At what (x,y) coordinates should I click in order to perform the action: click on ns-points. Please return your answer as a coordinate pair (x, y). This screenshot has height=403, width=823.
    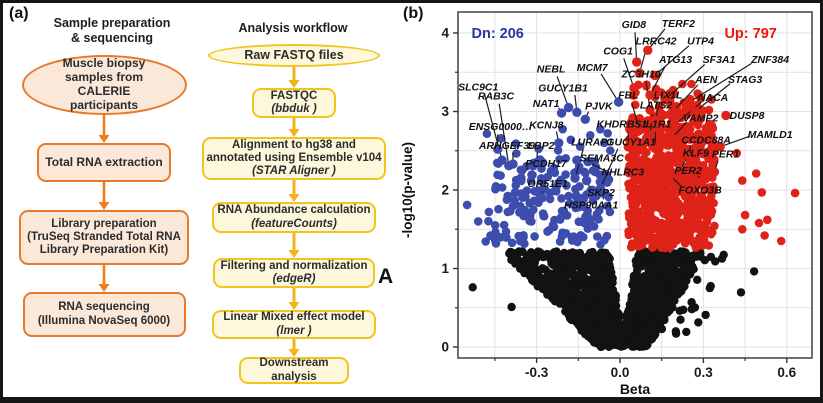
    Looking at the image, I should click on (613, 299).